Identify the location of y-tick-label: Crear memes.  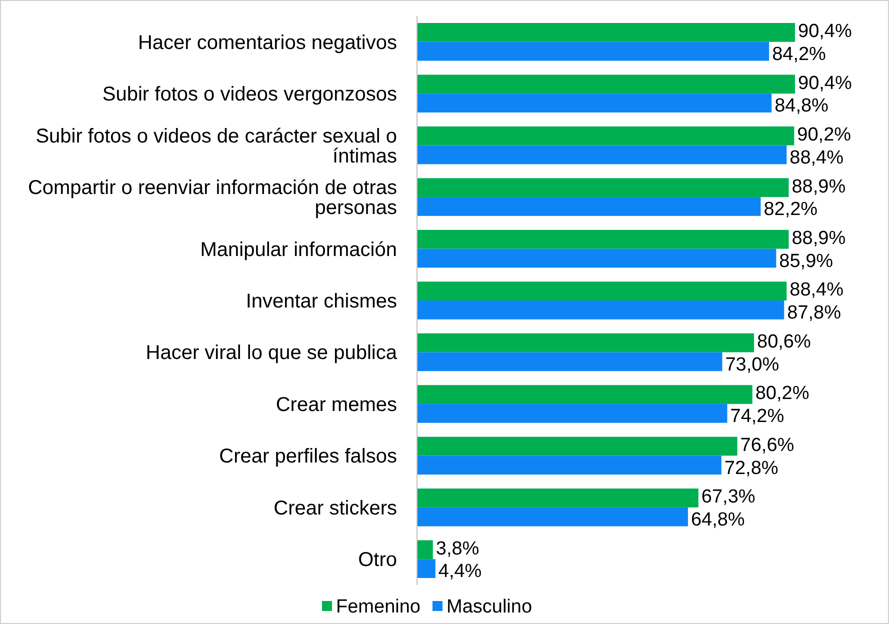
(336, 405).